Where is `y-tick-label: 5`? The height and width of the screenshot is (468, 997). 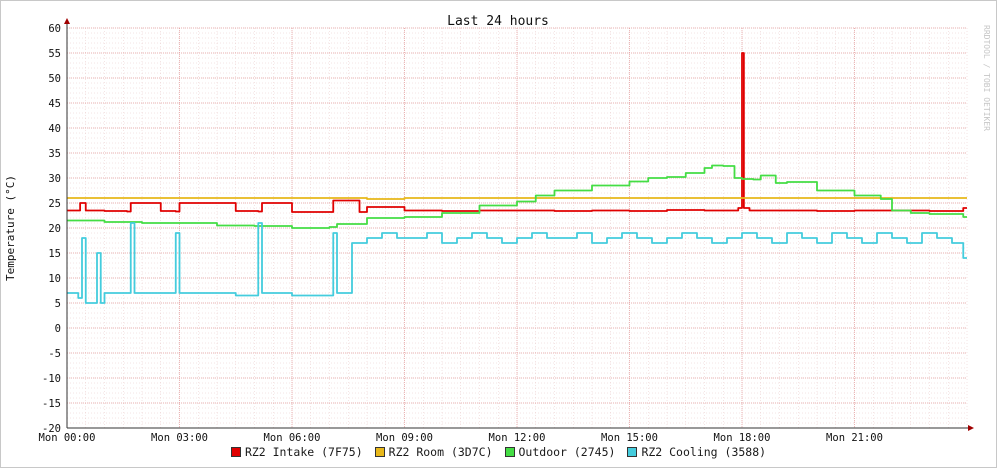
y-tick-label: 5 is located at coordinates (58, 304).